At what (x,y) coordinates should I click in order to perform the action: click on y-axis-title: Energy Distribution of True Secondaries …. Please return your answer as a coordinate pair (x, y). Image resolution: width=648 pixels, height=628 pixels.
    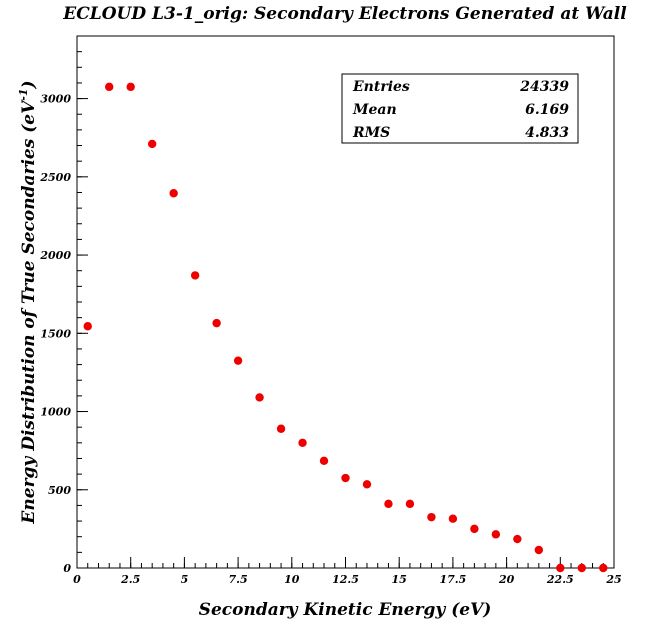
    Looking at the image, I should click on (28, 302).